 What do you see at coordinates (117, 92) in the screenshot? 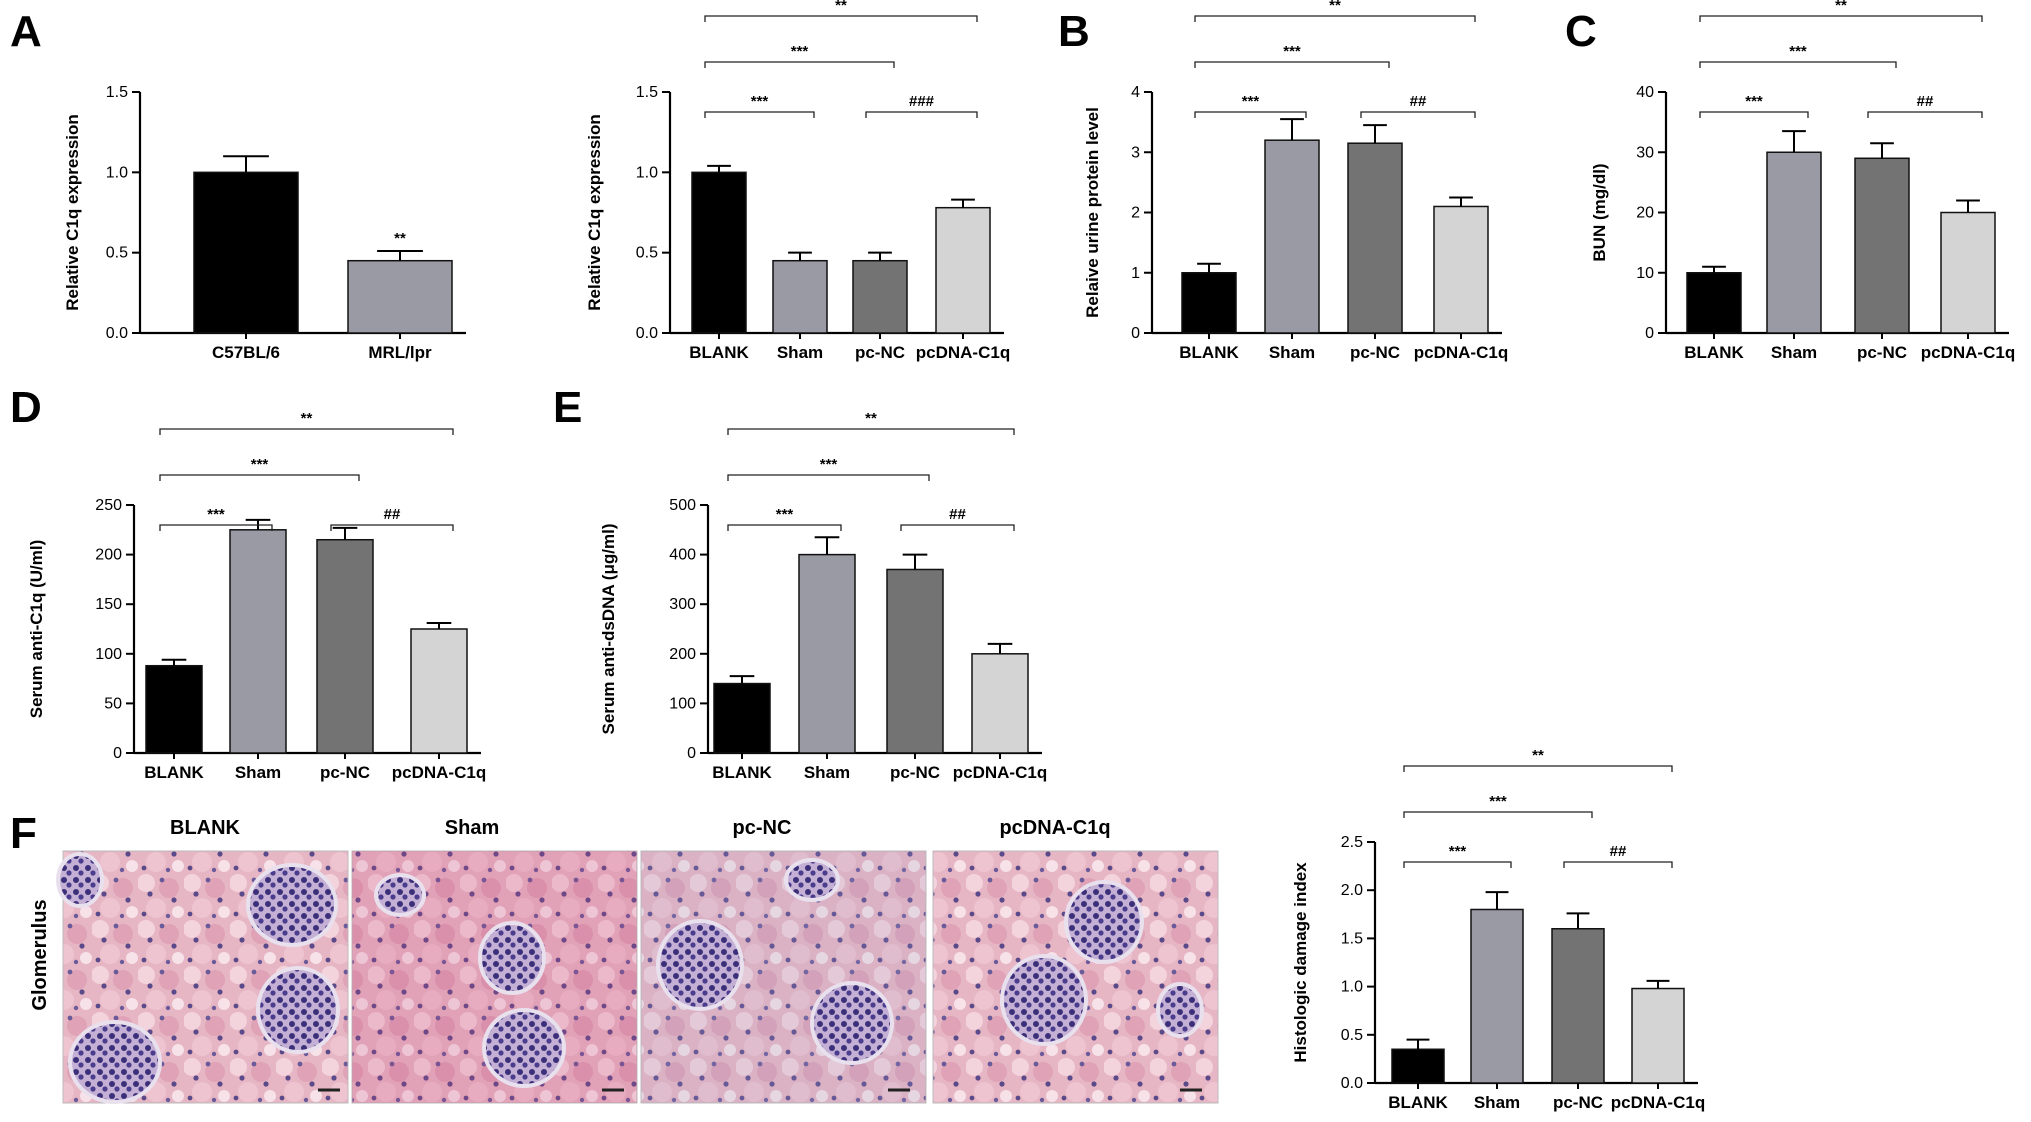
I see `chart-a1-y-tick-label: 1.5` at bounding box center [117, 92].